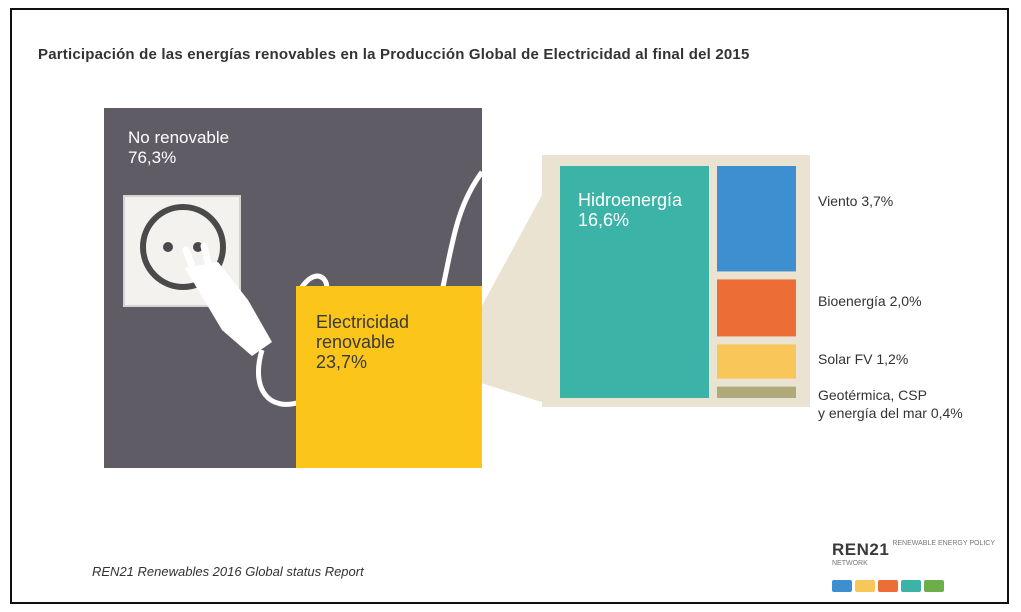 The width and height of the screenshot is (1021, 612). Describe the element at coordinates (870, 301) in the screenshot. I see `bio-label: Bioenergía 2,0%` at that location.